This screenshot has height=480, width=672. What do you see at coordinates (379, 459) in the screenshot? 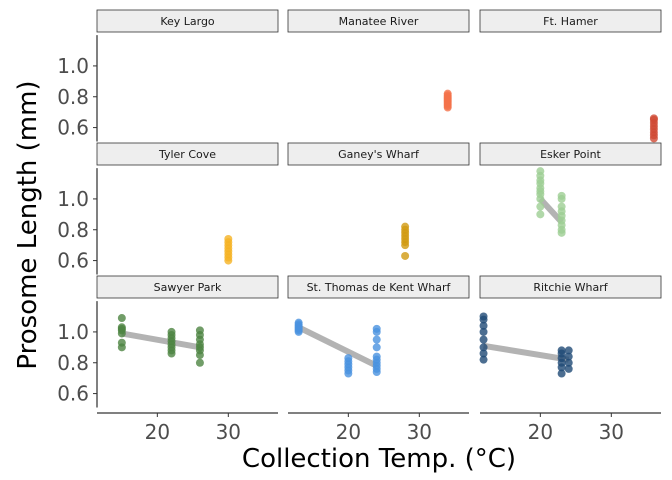
I see `x-axis-title: Collection Temp. (°C)` at bounding box center [379, 459].